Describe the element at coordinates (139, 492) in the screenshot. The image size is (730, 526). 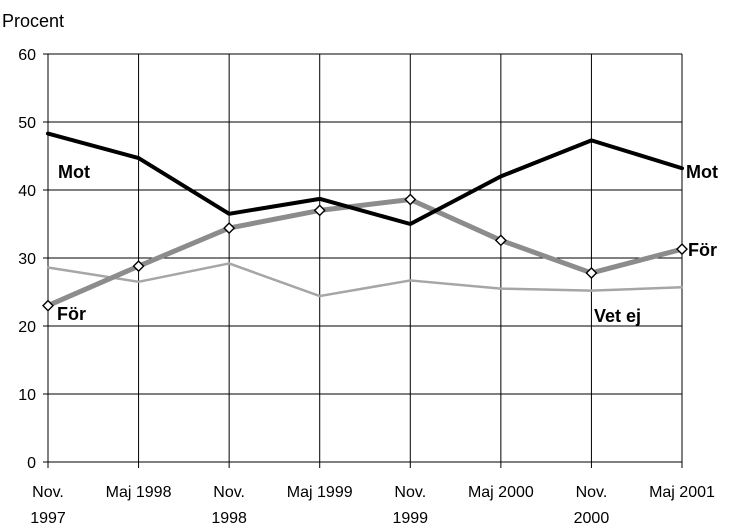
I see `x-tick-label: Maj 1998` at that location.